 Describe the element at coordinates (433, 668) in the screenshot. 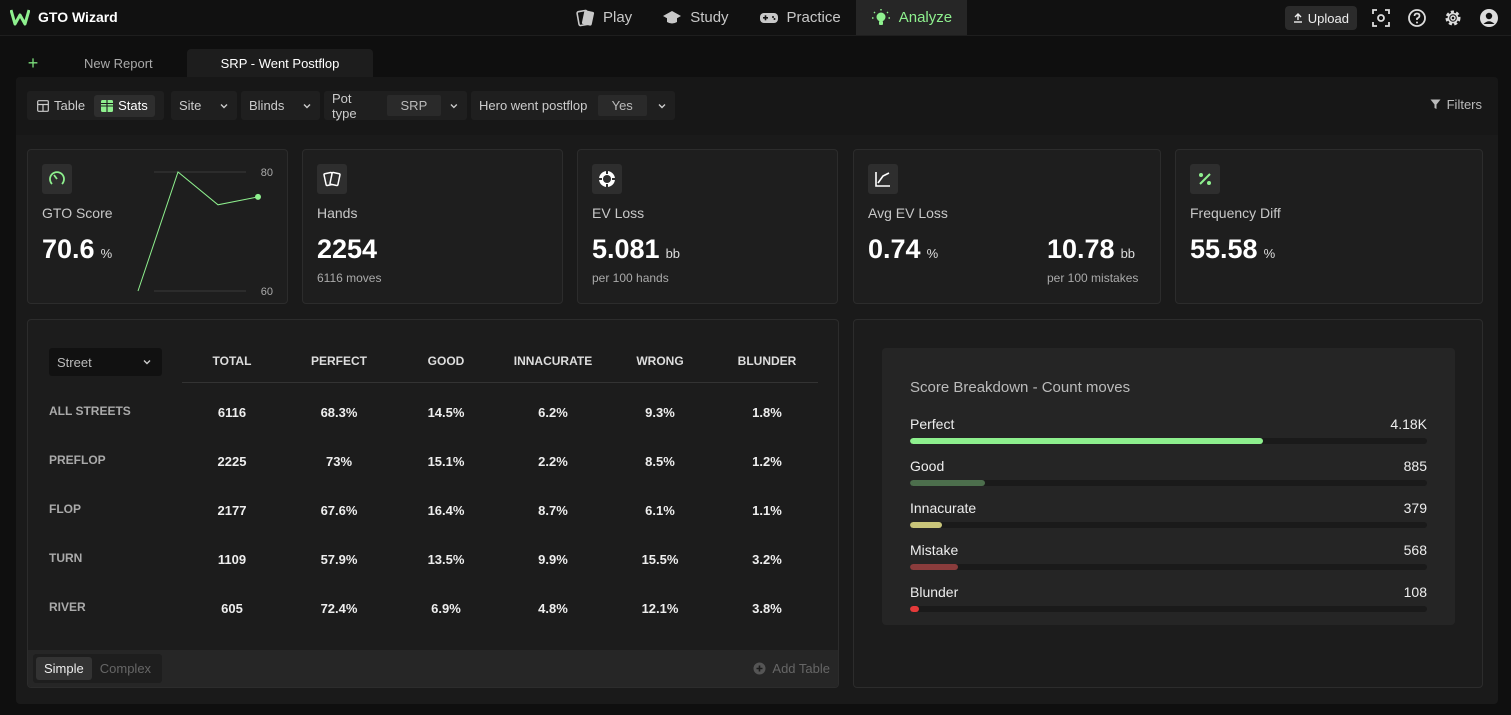

I see `table-footer: Simple Complex Add Table` at that location.